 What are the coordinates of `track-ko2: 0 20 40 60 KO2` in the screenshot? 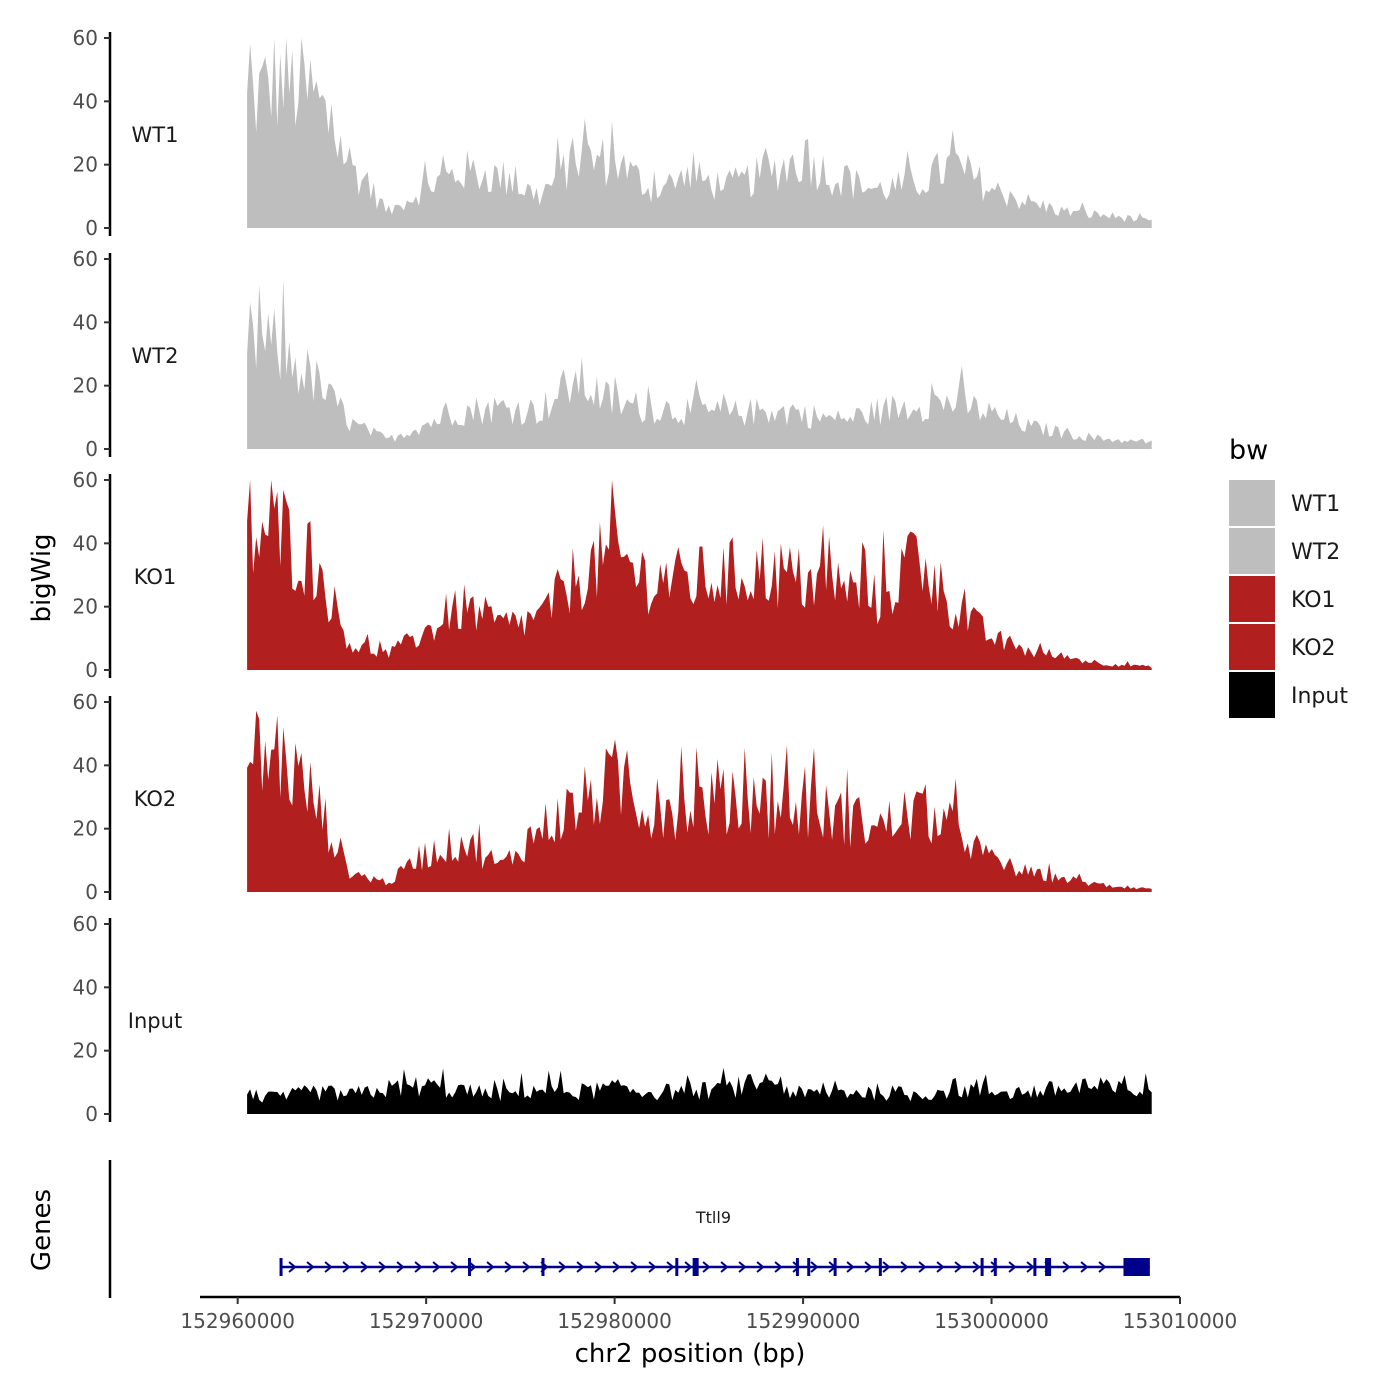 It's located at (612, 797).